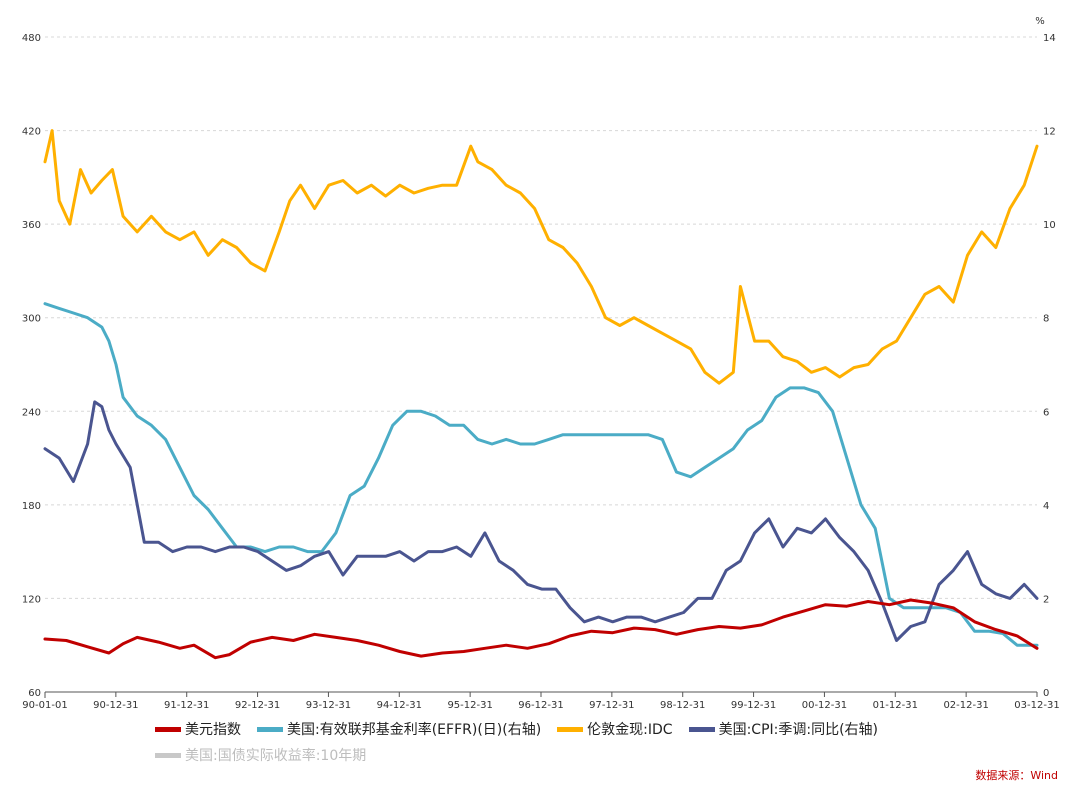 This screenshot has width=1080, height=793. I want to click on data-source: 数据来源：Wind, so click(1016, 775).